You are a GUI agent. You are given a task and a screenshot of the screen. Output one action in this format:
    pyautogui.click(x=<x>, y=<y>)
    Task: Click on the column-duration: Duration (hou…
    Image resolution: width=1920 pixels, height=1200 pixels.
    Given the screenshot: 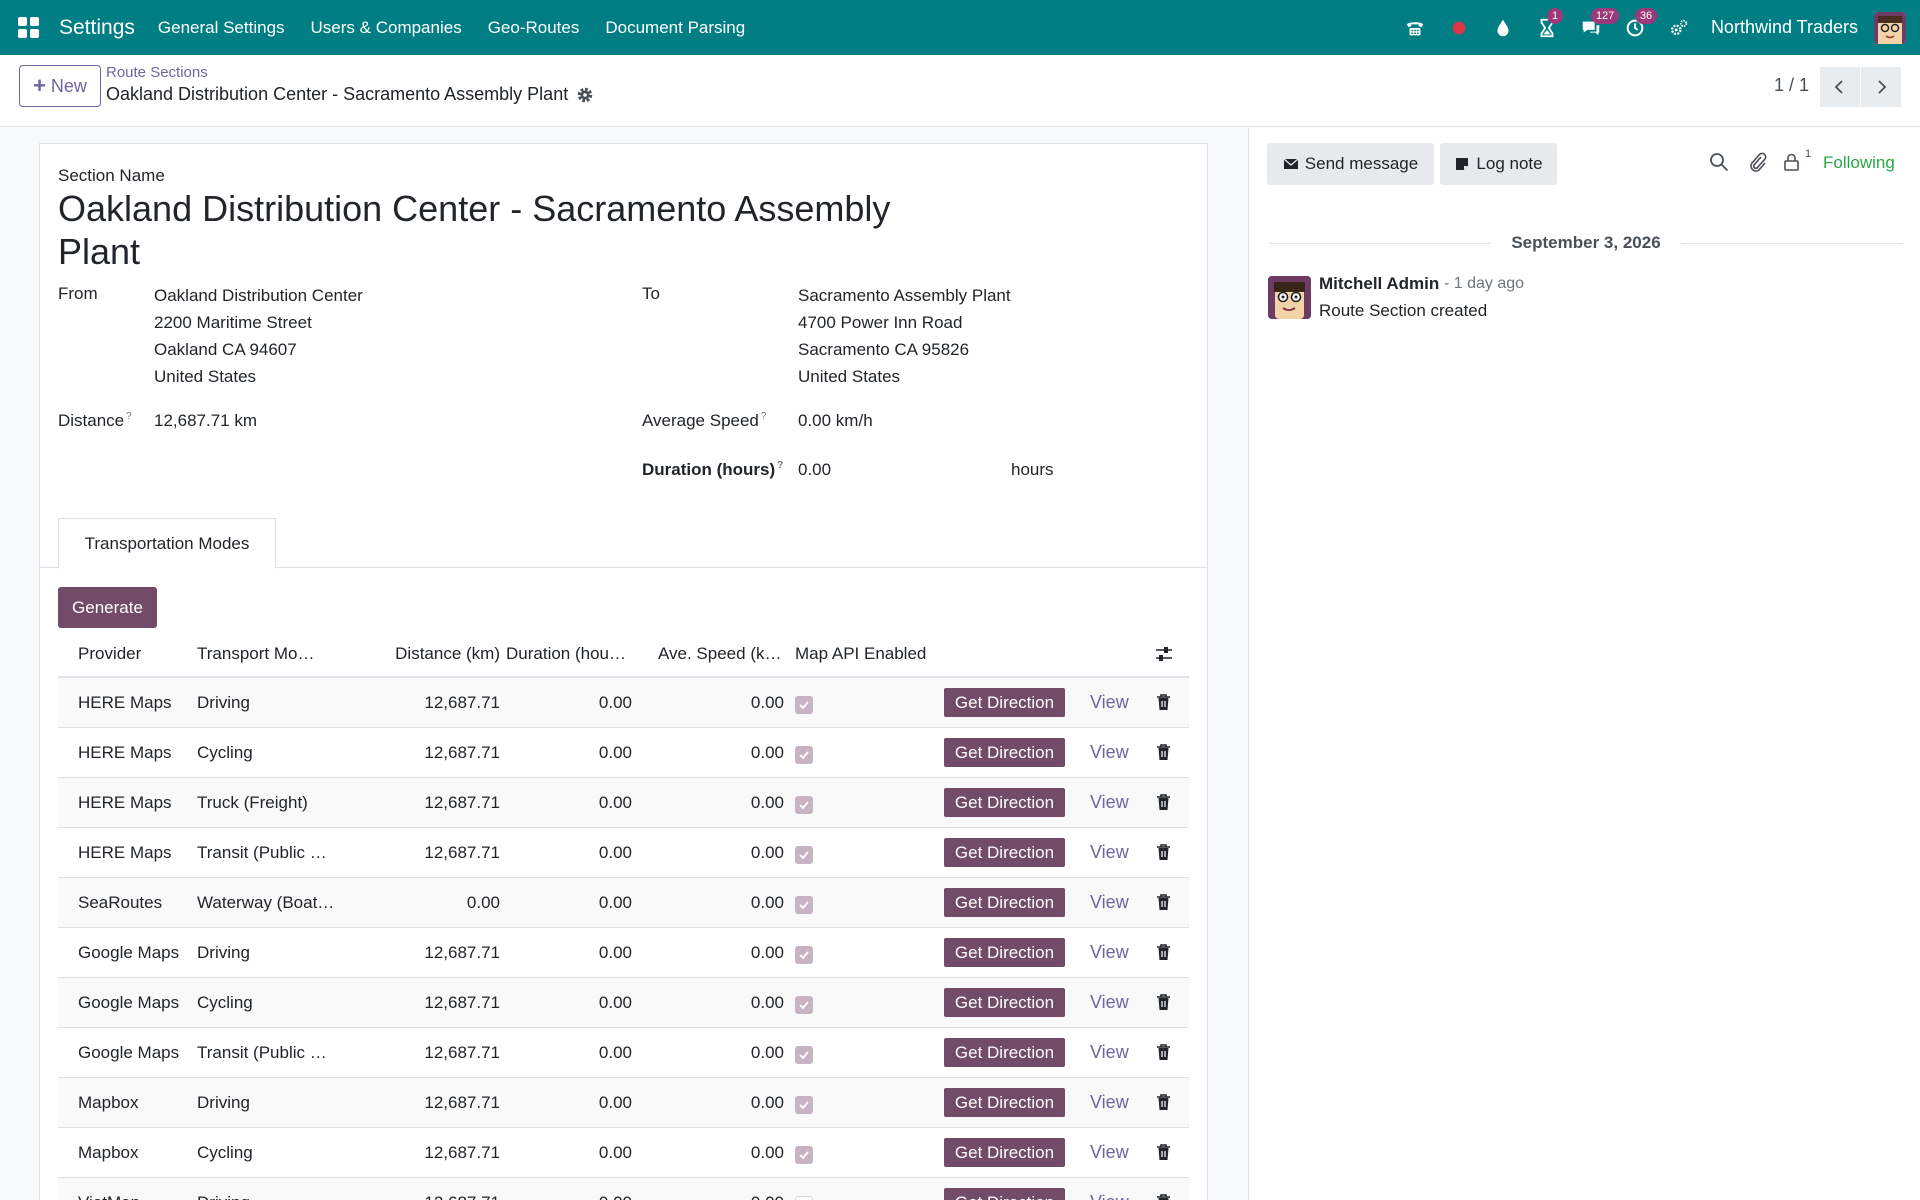 What is the action you would take?
    pyautogui.click(x=566, y=653)
    